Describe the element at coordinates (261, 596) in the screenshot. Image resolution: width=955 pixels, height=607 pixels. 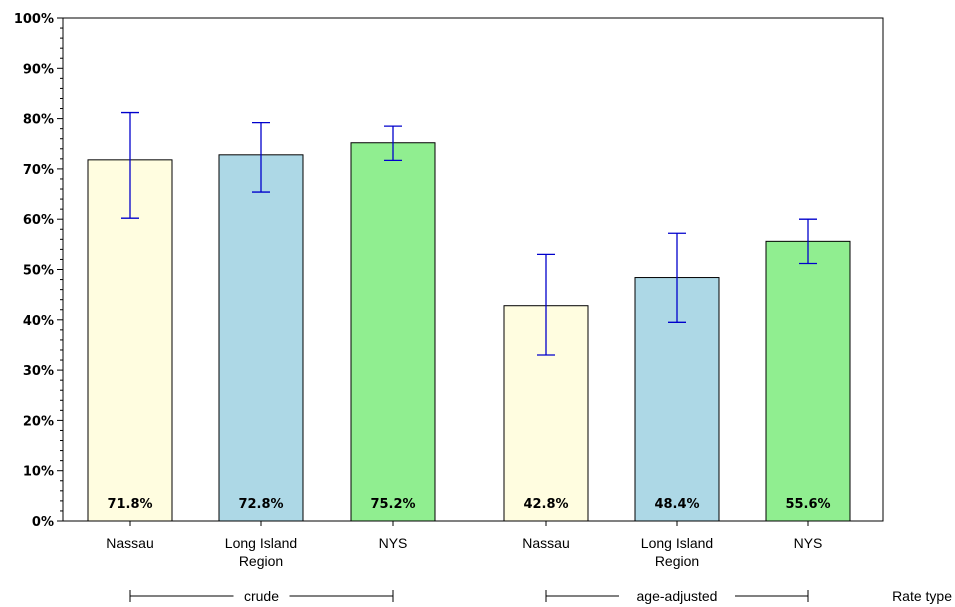
I see `group-label: crude` at that location.